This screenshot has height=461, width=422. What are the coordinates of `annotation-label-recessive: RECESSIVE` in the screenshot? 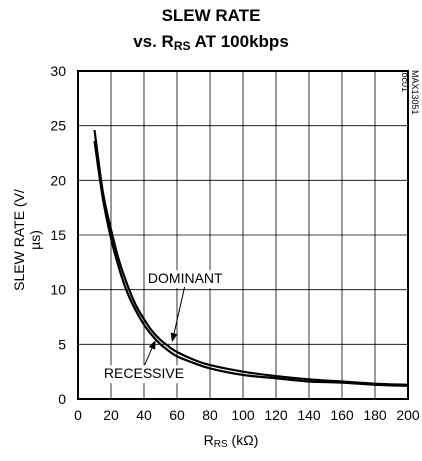 It's located at (144, 373).